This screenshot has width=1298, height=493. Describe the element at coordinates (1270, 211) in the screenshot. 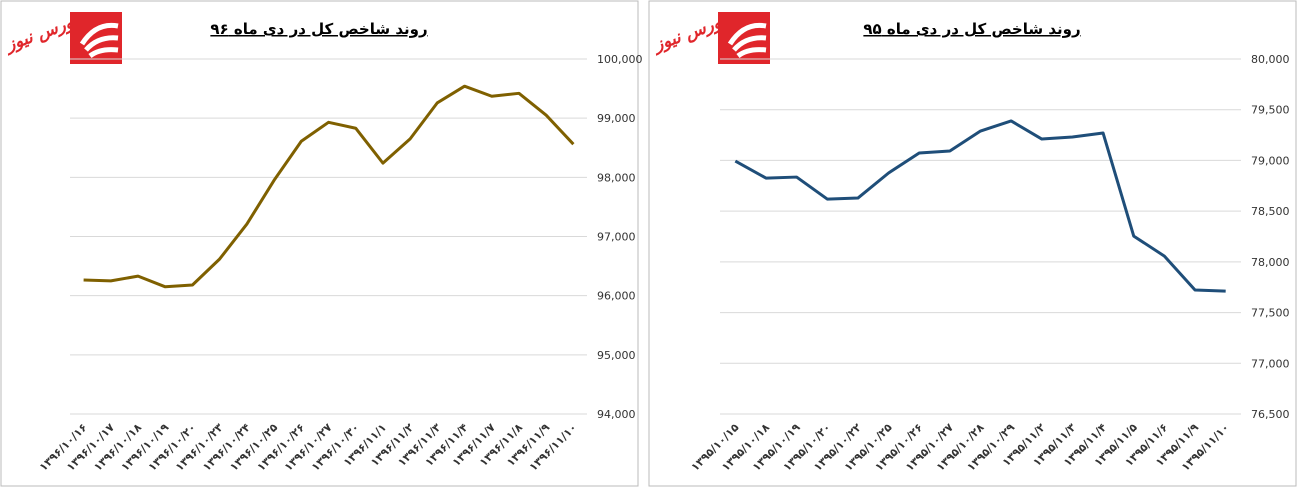

I see `y-tick-label: 78,500` at that location.